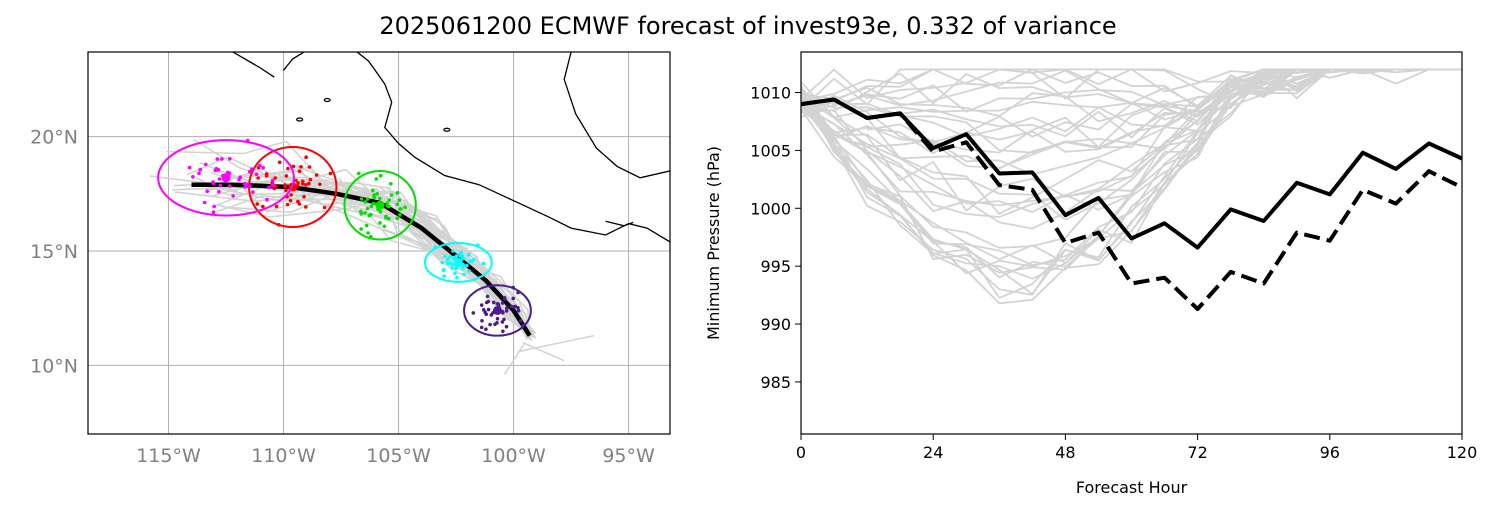 This screenshot has width=1496, height=511. What do you see at coordinates (1197, 452) in the screenshot?
I see `x-tick-label: 72` at bounding box center [1197, 452].